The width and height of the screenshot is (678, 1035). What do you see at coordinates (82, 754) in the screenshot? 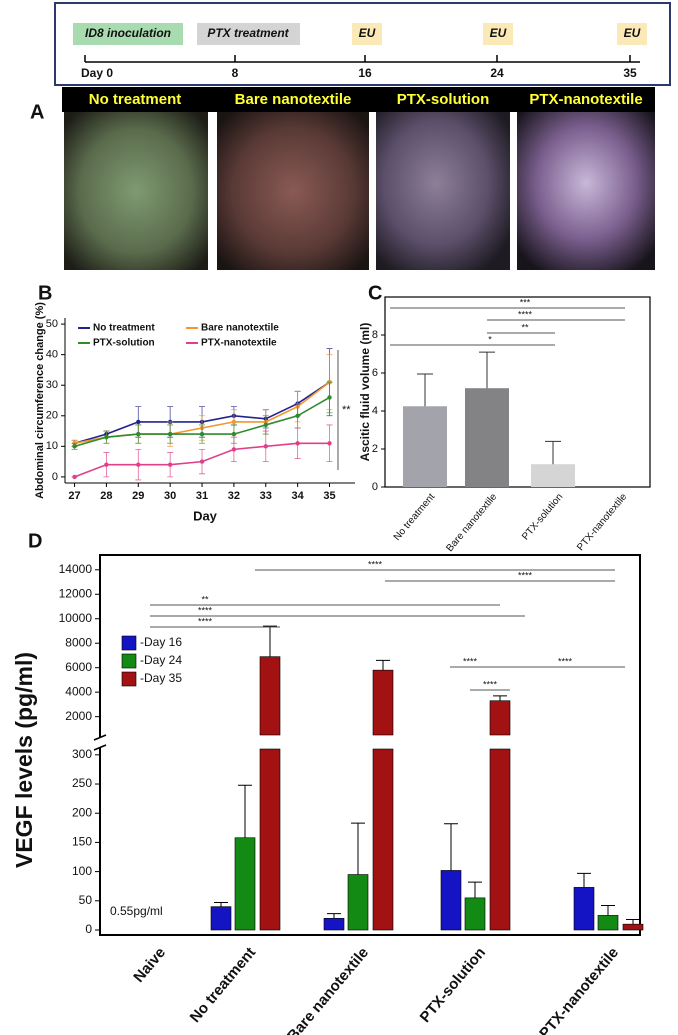
I see `y-tick-label: 300` at bounding box center [82, 754].